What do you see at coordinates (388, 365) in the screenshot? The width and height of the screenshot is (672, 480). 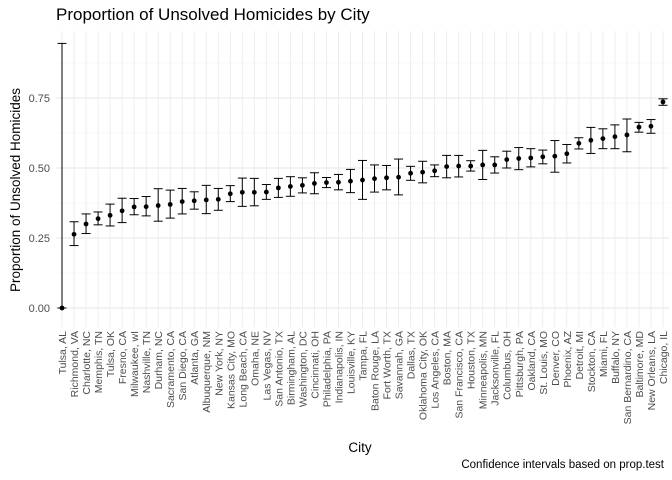 I see `x-tick-label: Fort Worth, TX` at bounding box center [388, 365].